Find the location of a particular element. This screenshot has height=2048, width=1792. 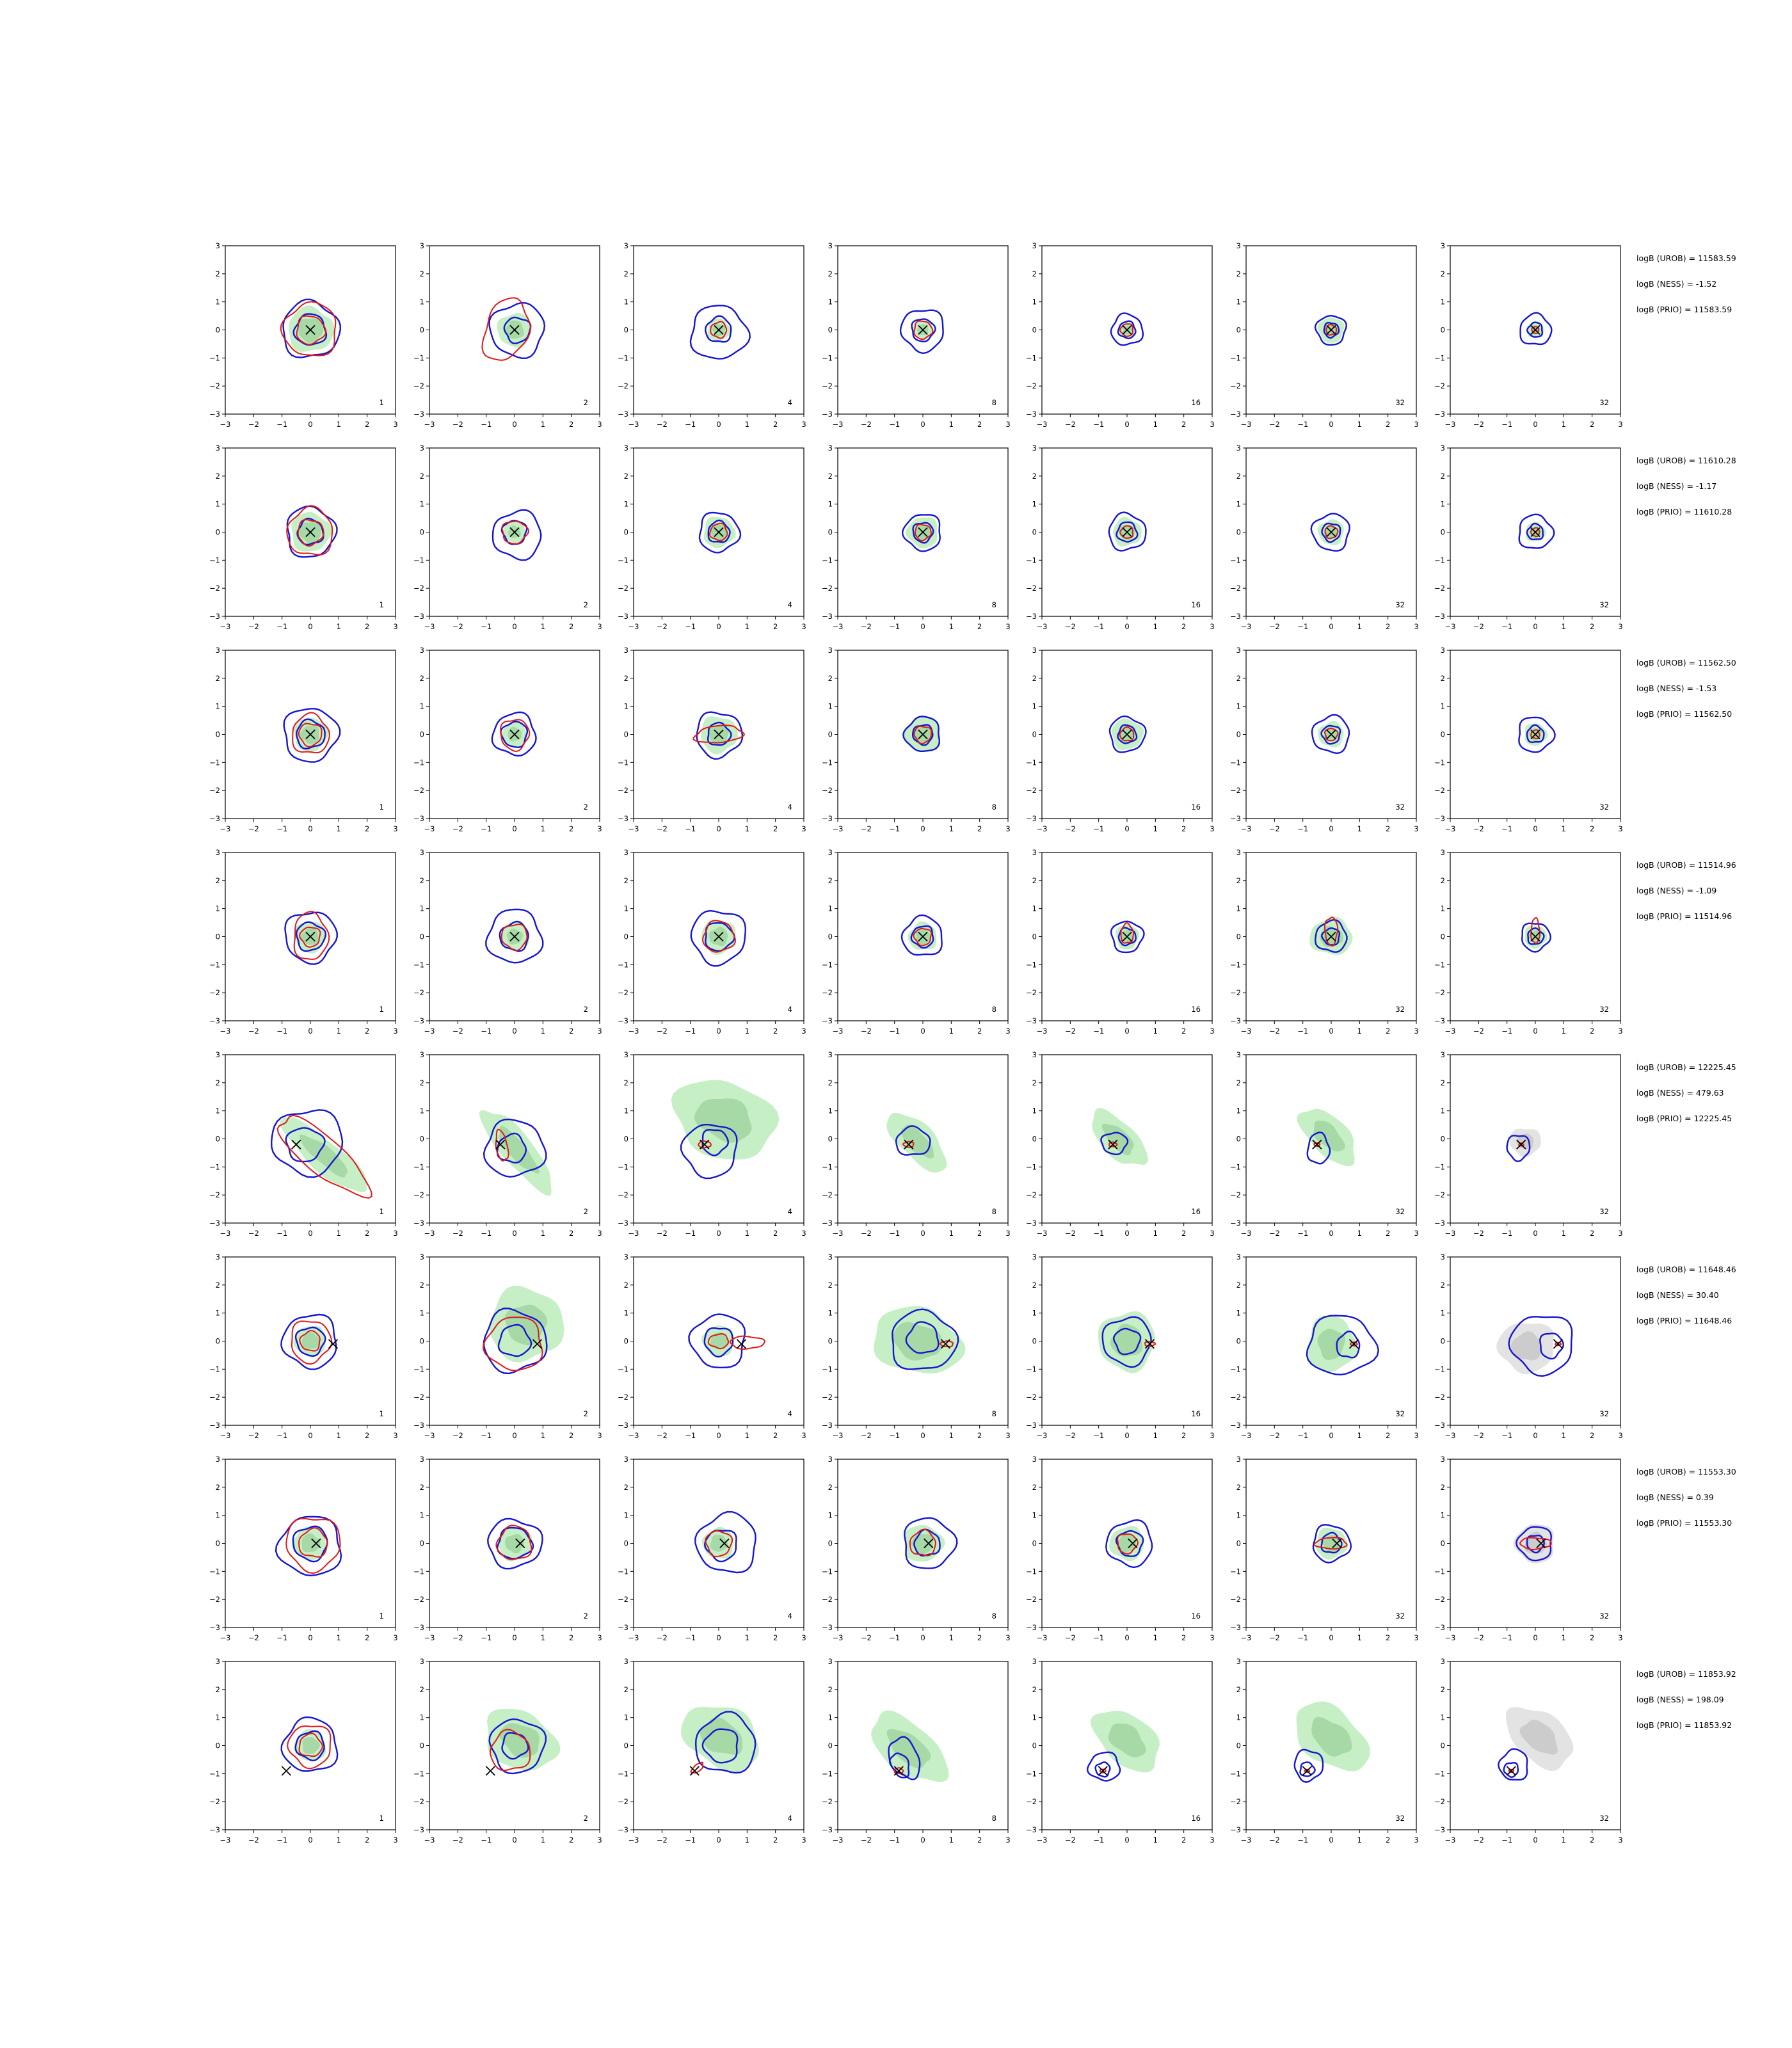

subplot-r6-c2: −3 −2 −1 0 1 2 3 −3 −2 −1 0 1 2 3 2 is located at coordinates (507, 1346).